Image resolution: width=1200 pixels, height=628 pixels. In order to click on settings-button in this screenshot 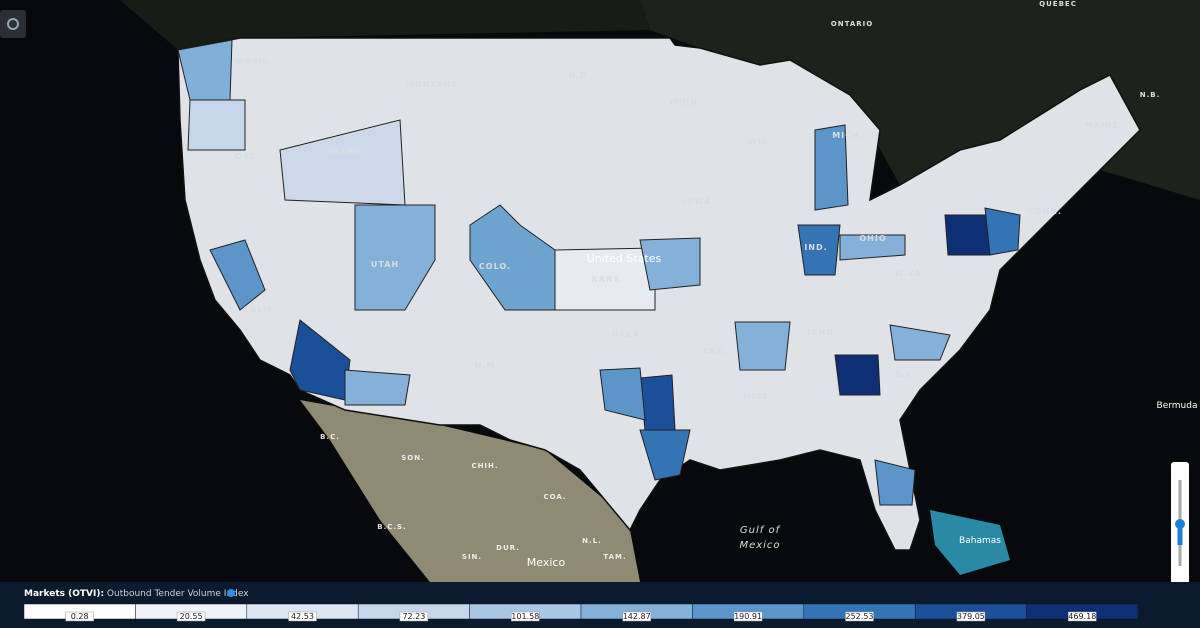, I will do `click(13, 24)`.